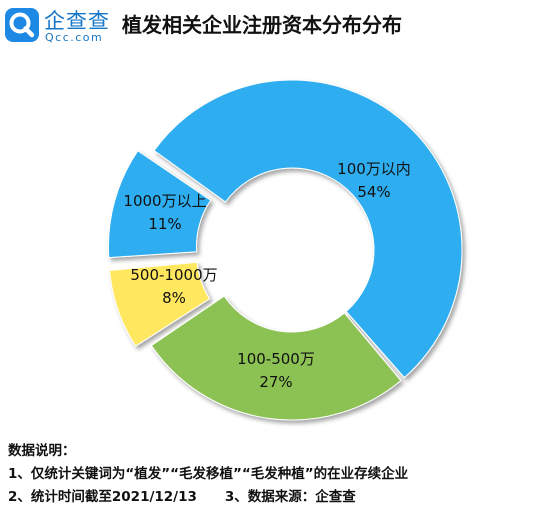 This screenshot has width=554, height=512. What do you see at coordinates (77, 21) in the screenshot?
I see `logo-text: 企查查` at bounding box center [77, 21].